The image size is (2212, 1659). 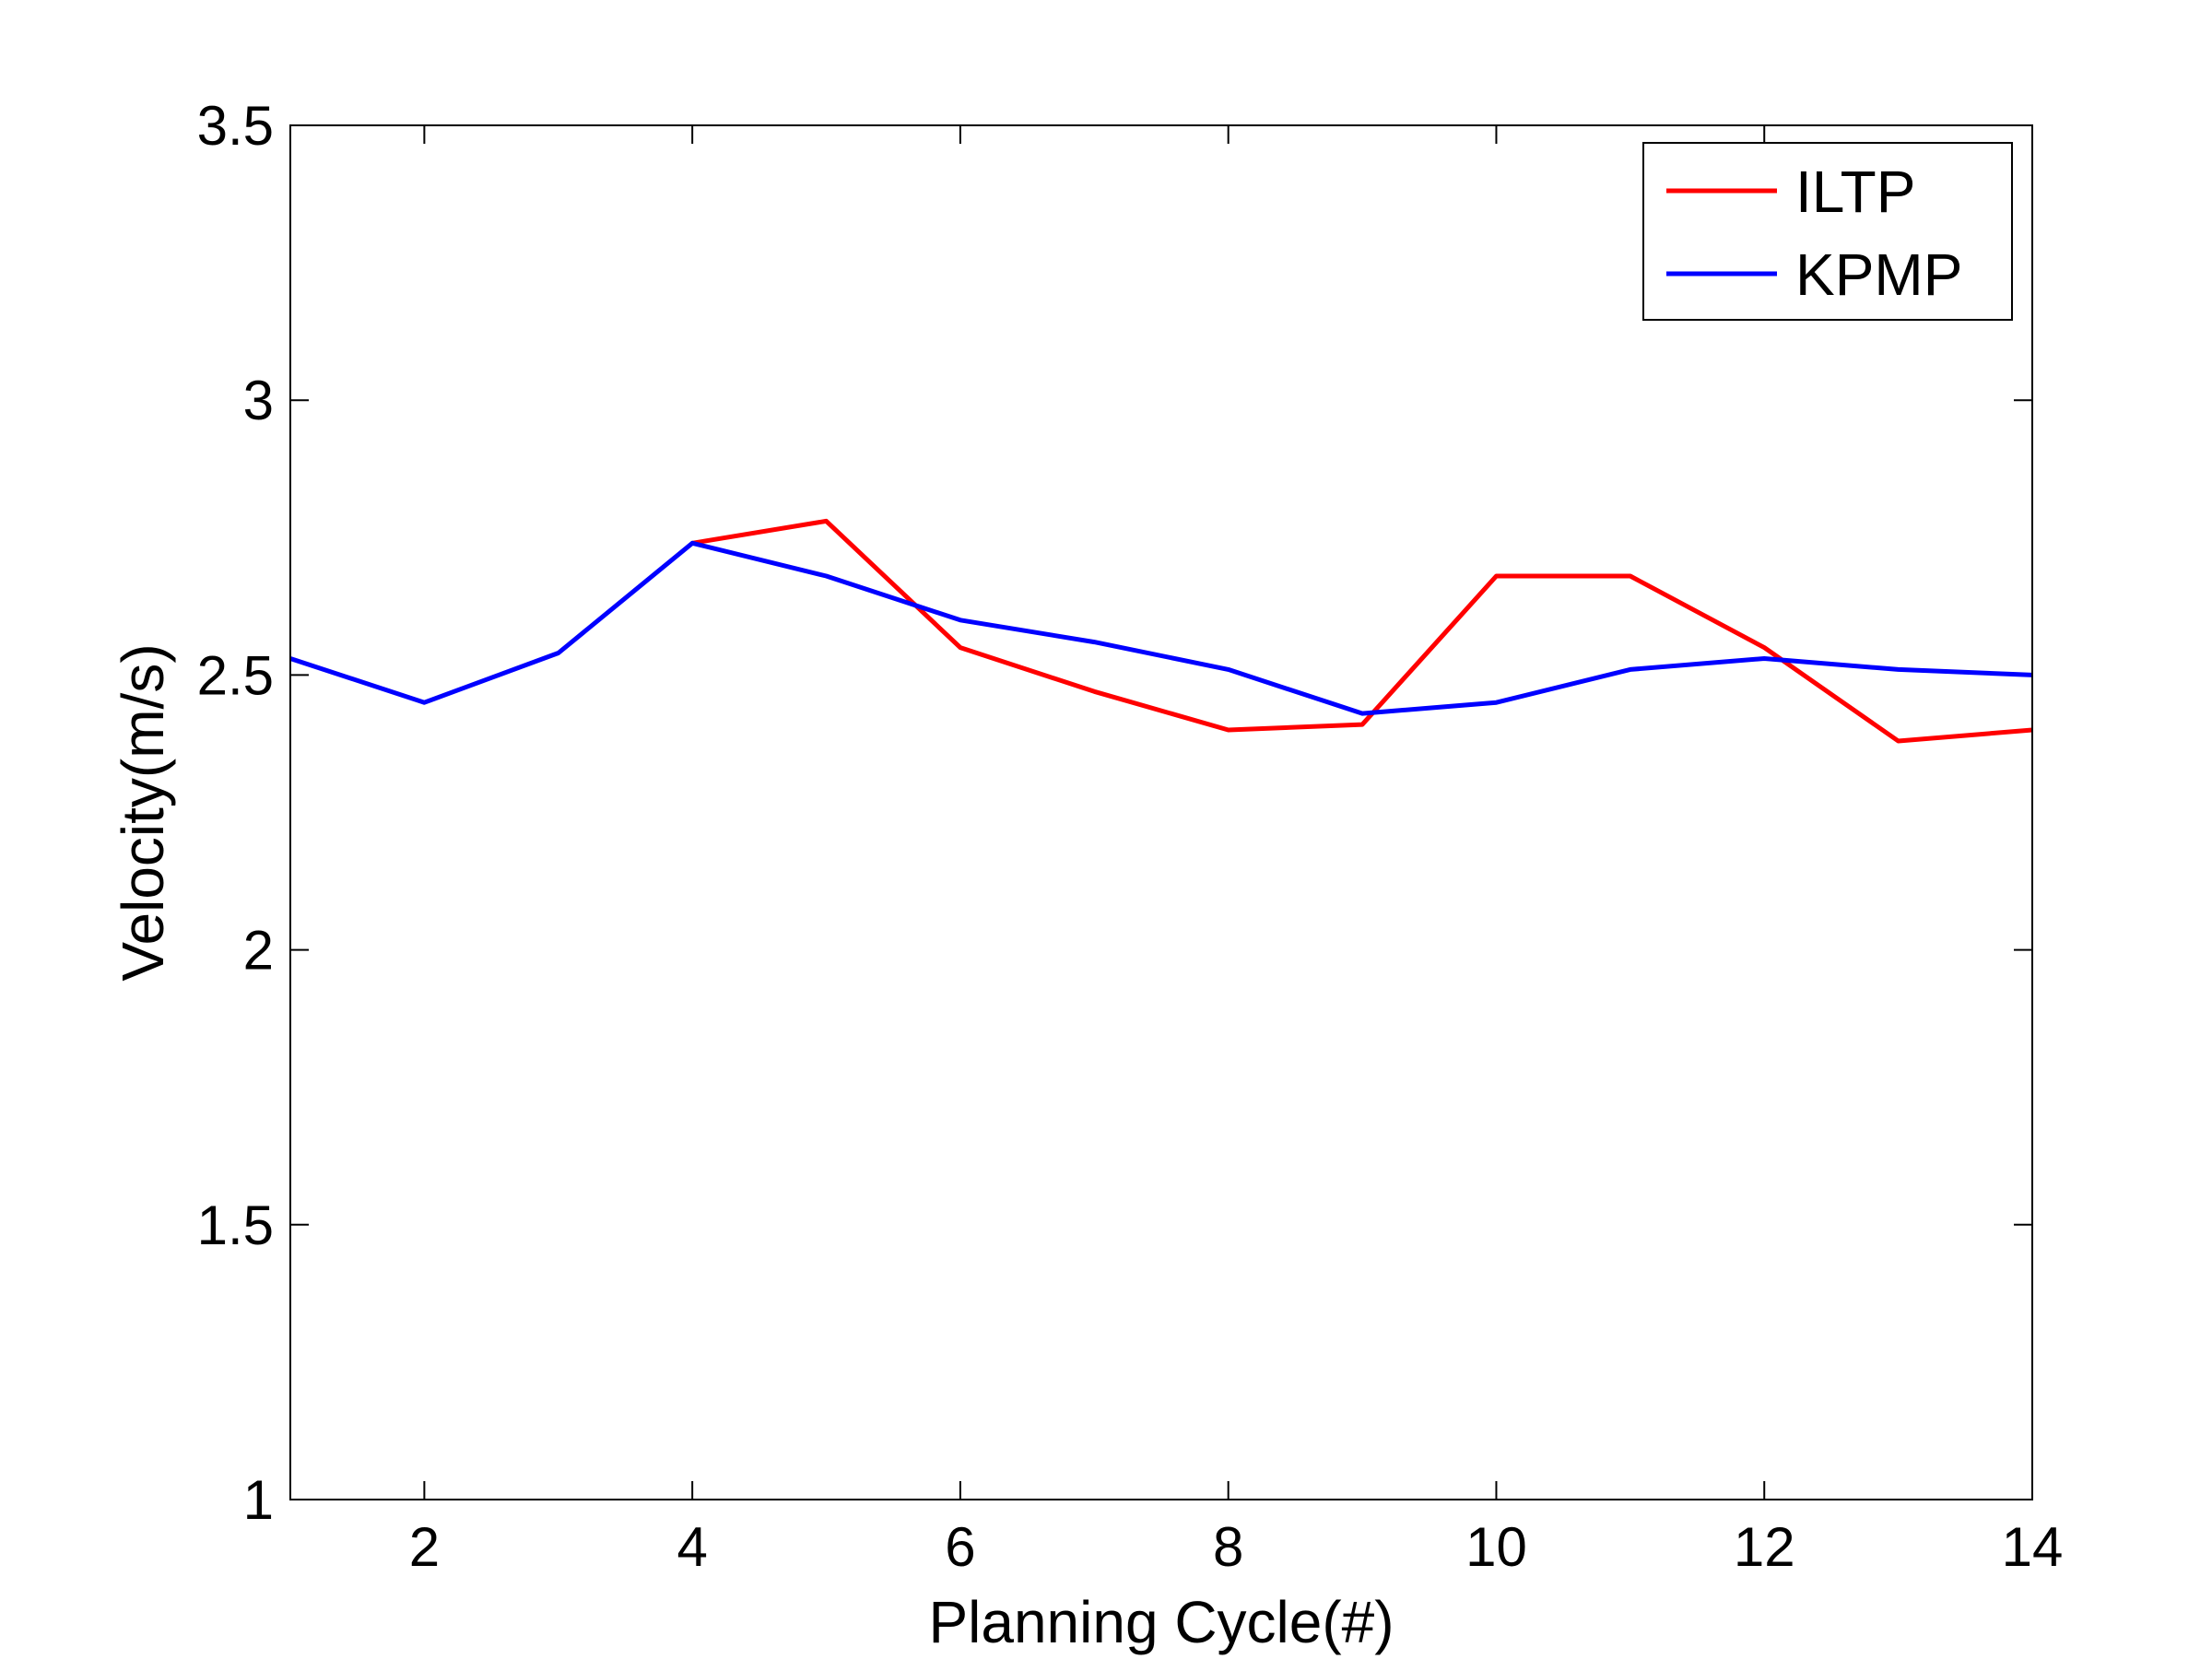 What do you see at coordinates (2033, 1547) in the screenshot?
I see `x-tick-label: 14` at bounding box center [2033, 1547].